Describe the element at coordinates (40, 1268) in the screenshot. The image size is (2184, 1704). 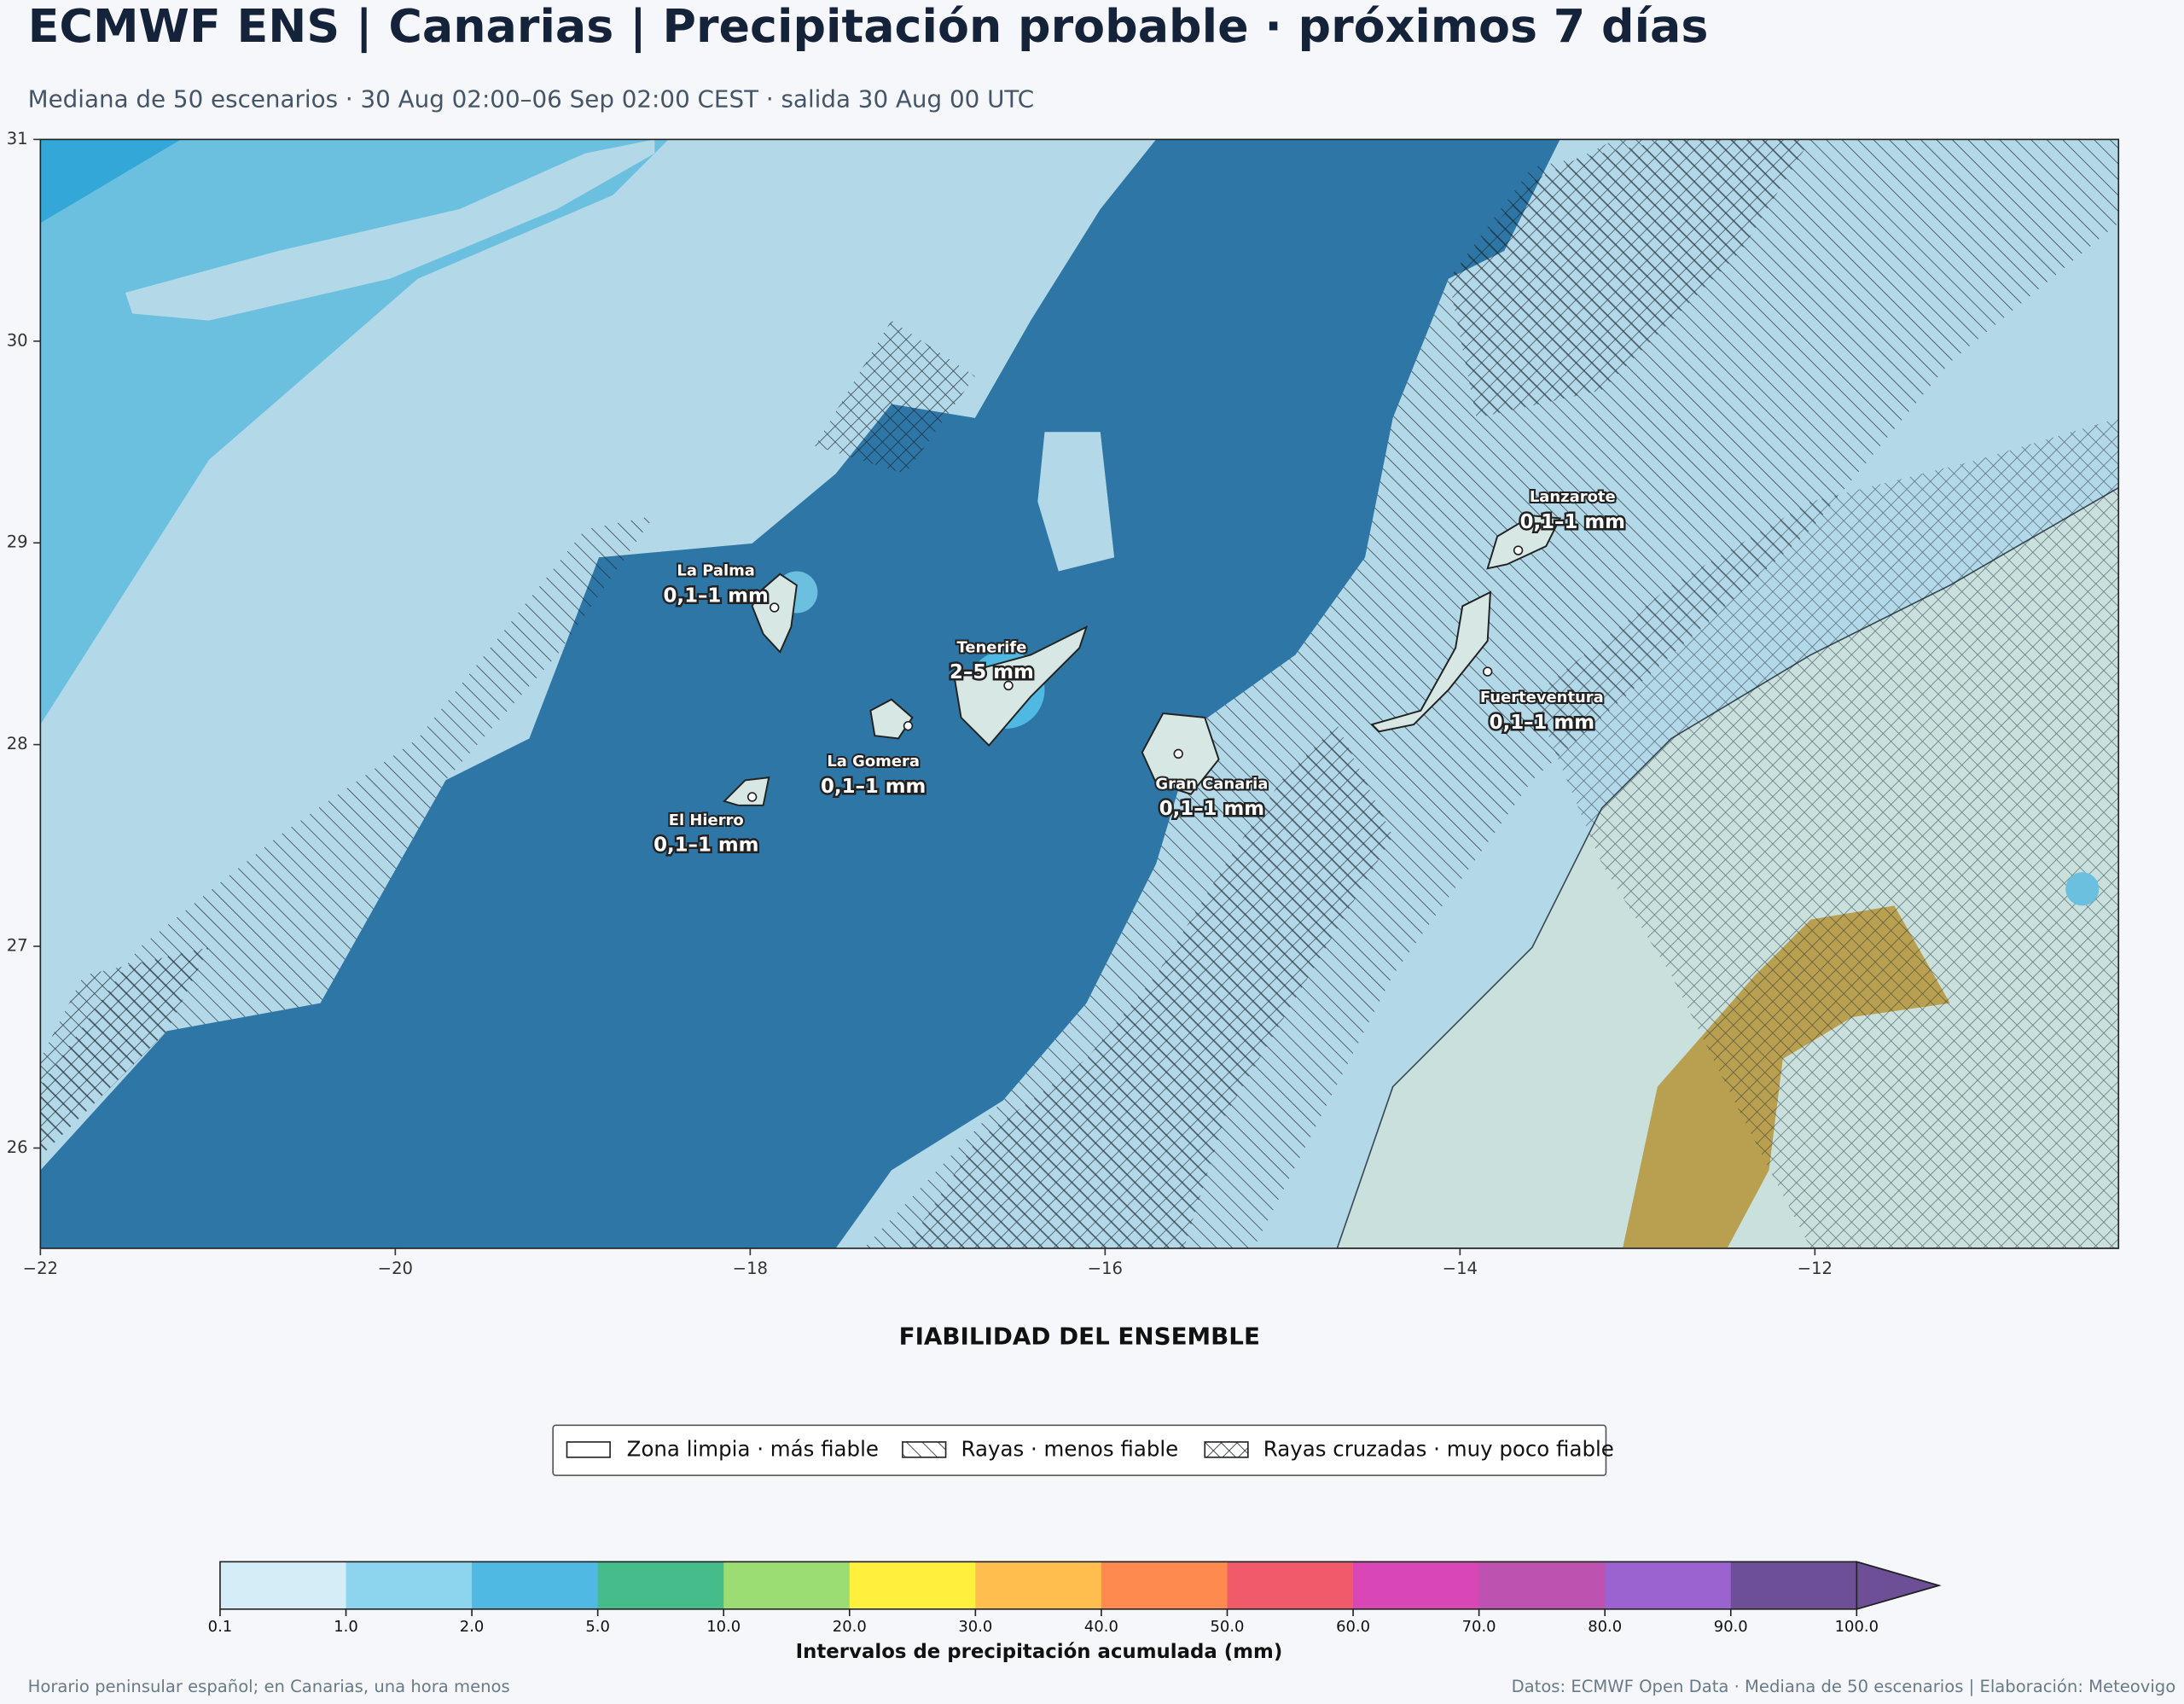
I see `x-tick-label: −22` at that location.